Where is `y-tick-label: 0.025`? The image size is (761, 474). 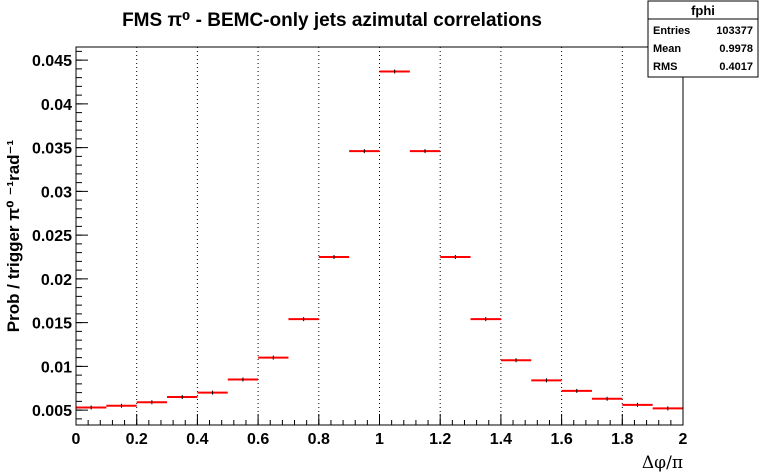
y-tick-label: 0.025 is located at coordinates (52, 236).